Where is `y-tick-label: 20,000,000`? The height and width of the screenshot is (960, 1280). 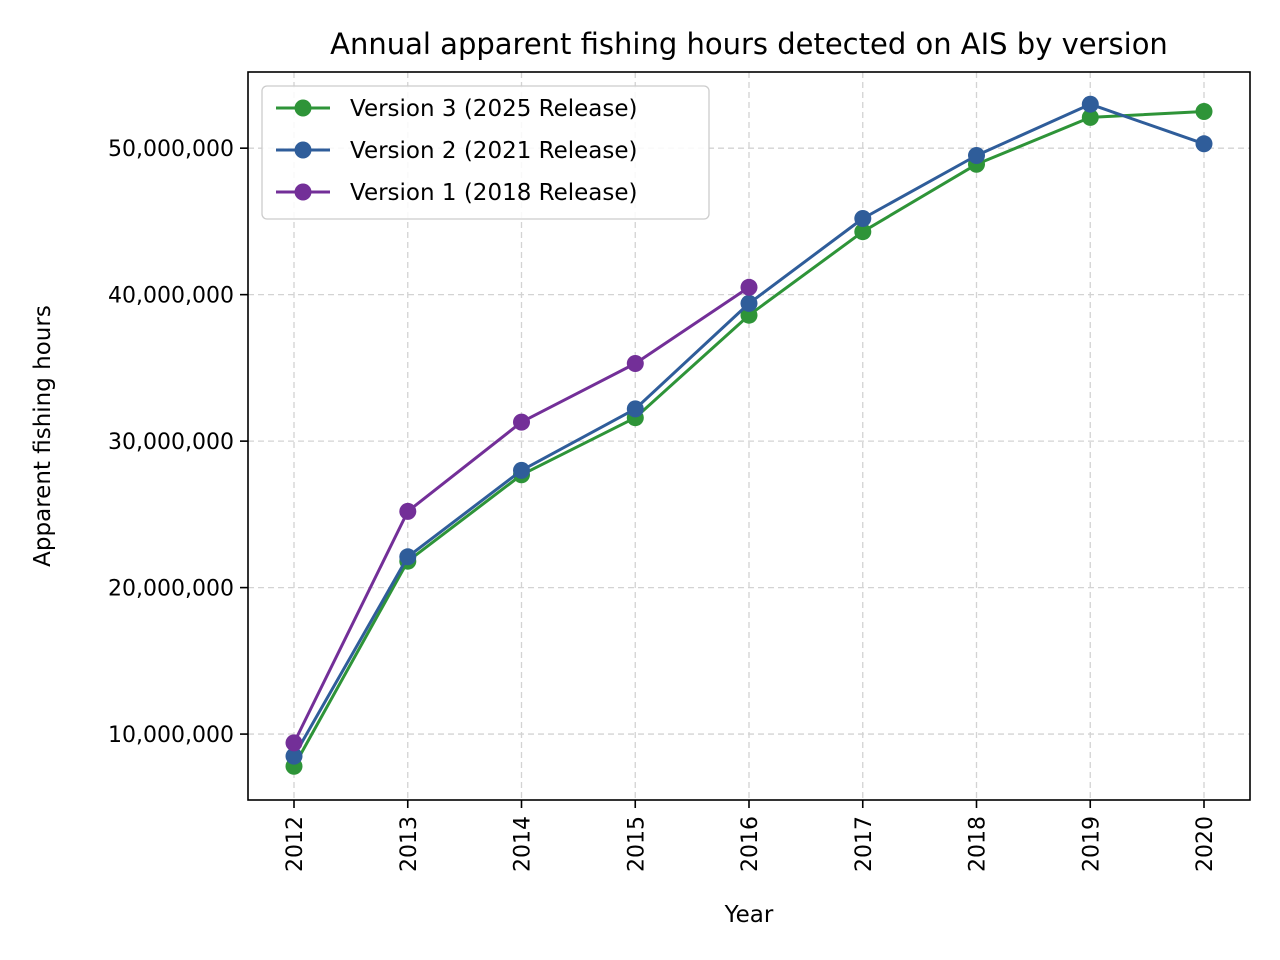 y-tick-label: 20,000,000 is located at coordinates (171, 589).